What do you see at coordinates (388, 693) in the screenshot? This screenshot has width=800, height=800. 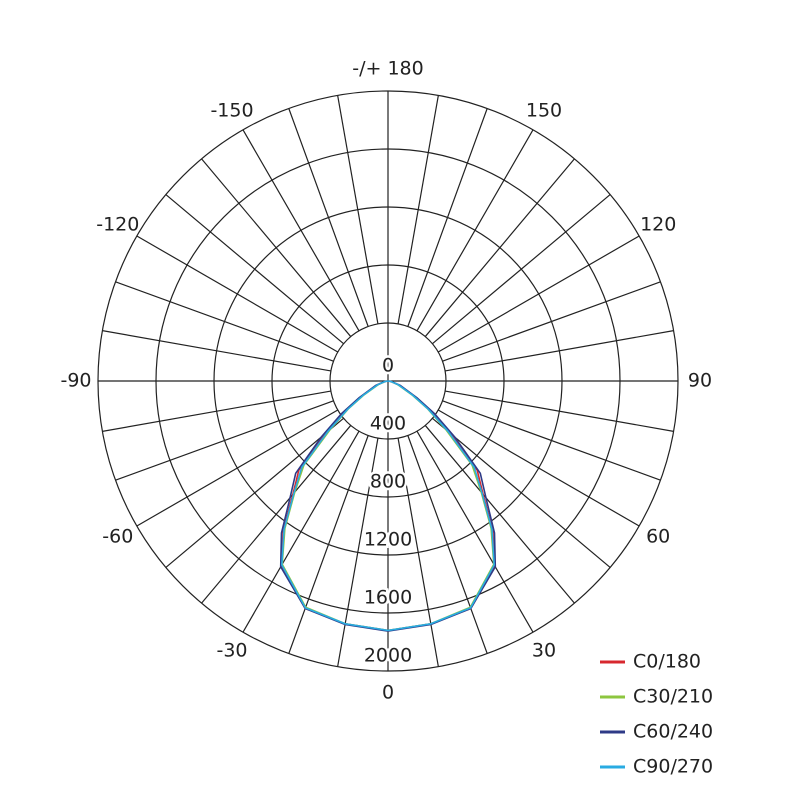 I see `angle-tick-label: 0` at bounding box center [388, 693].